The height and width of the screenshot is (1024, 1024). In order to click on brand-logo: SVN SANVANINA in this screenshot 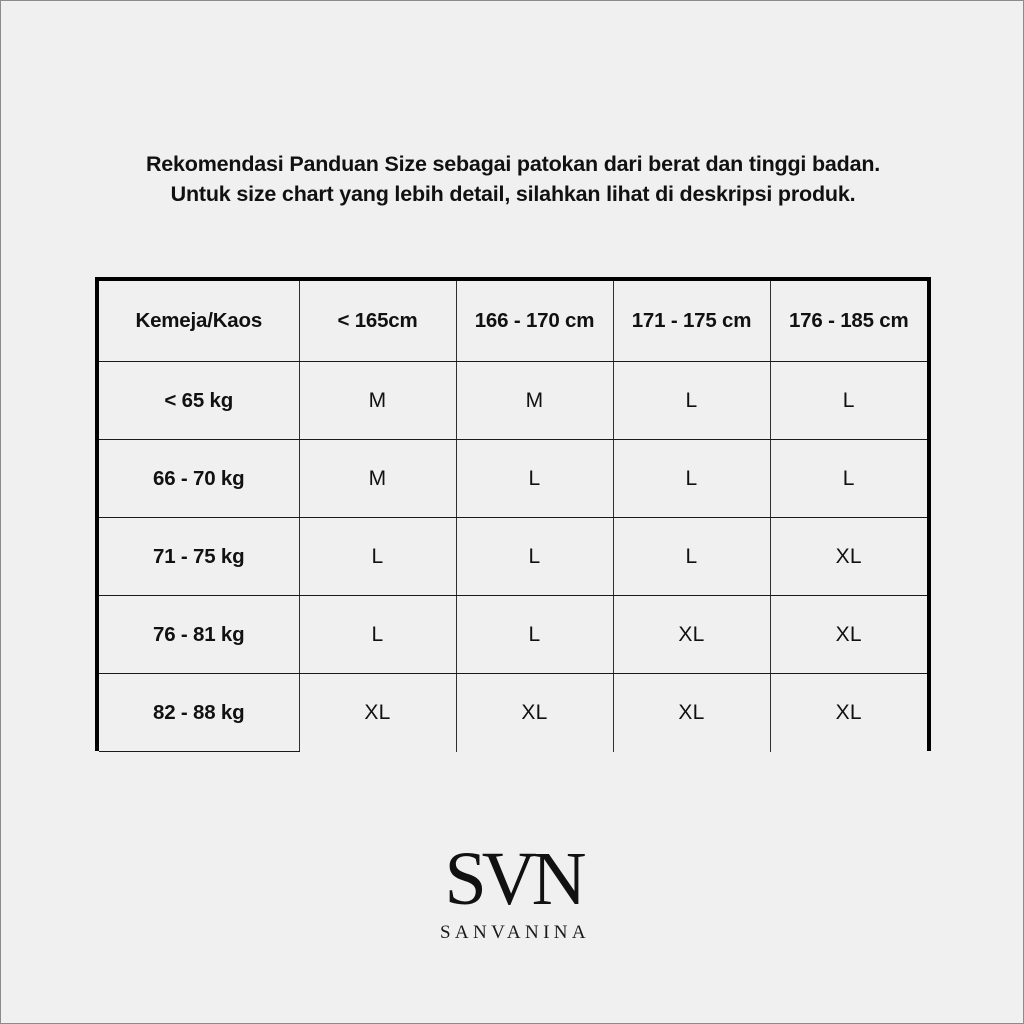, I will do `click(512, 893)`.